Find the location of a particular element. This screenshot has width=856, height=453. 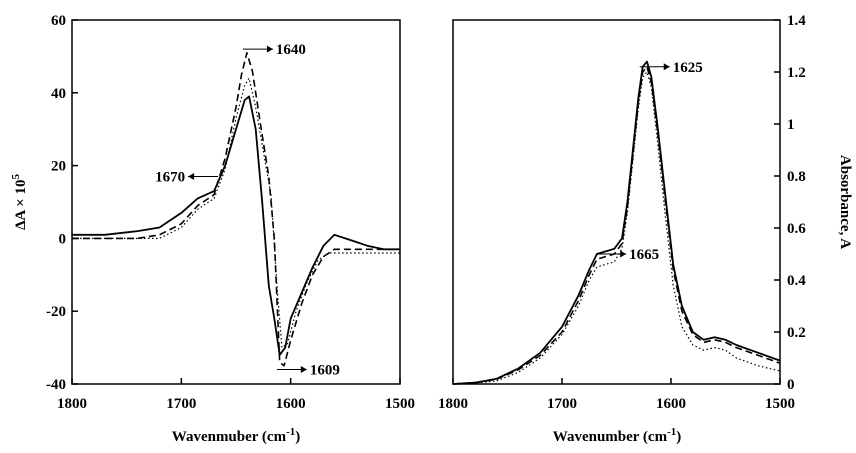

right-x-axis-label: Wavenumber (cm-1) is located at coordinates (617, 435).